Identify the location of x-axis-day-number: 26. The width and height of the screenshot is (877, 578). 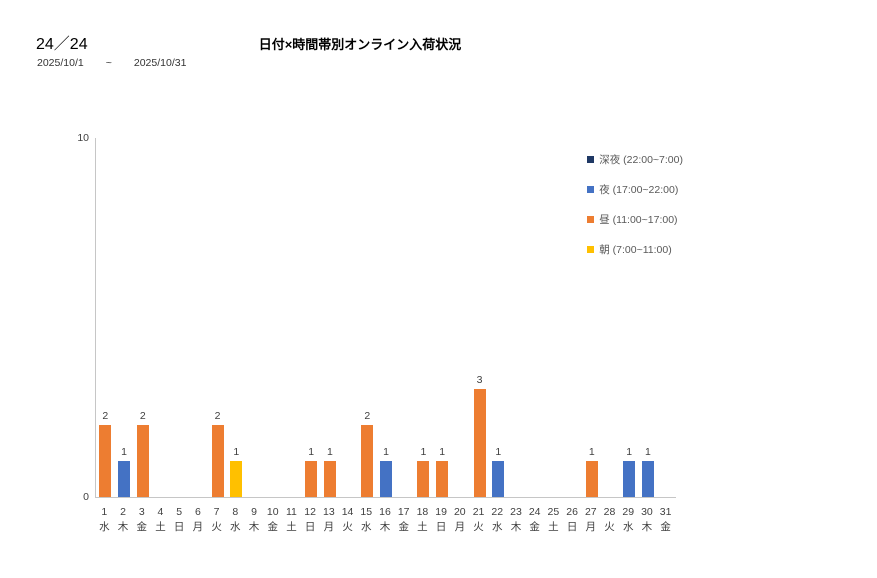
(572, 512).